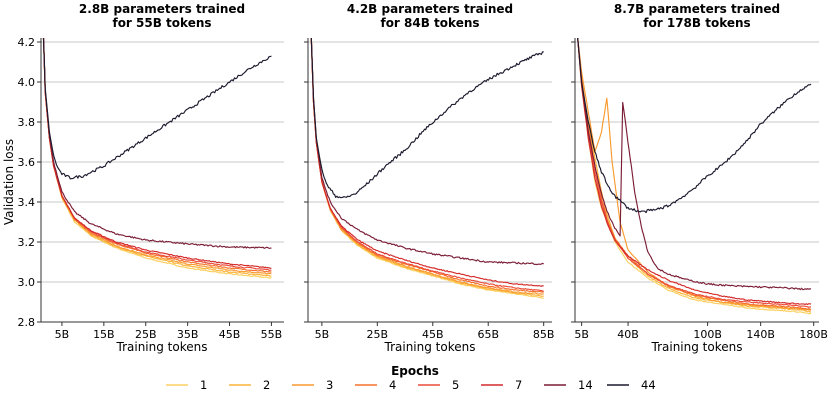  What do you see at coordinates (411, 385) in the screenshot?
I see `legend-entries: 1 2 3 4 5 7 14 44` at bounding box center [411, 385].